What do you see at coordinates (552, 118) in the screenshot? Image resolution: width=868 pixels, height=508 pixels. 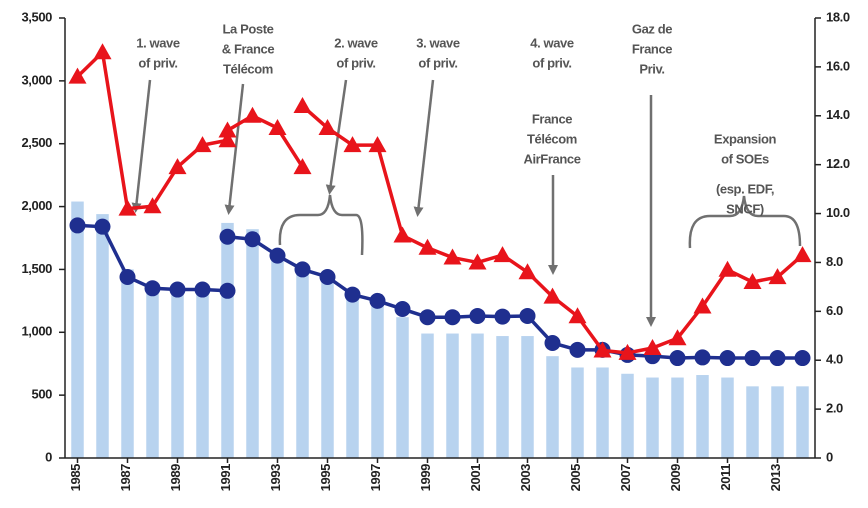 I see `annotation: France` at bounding box center [552, 118].